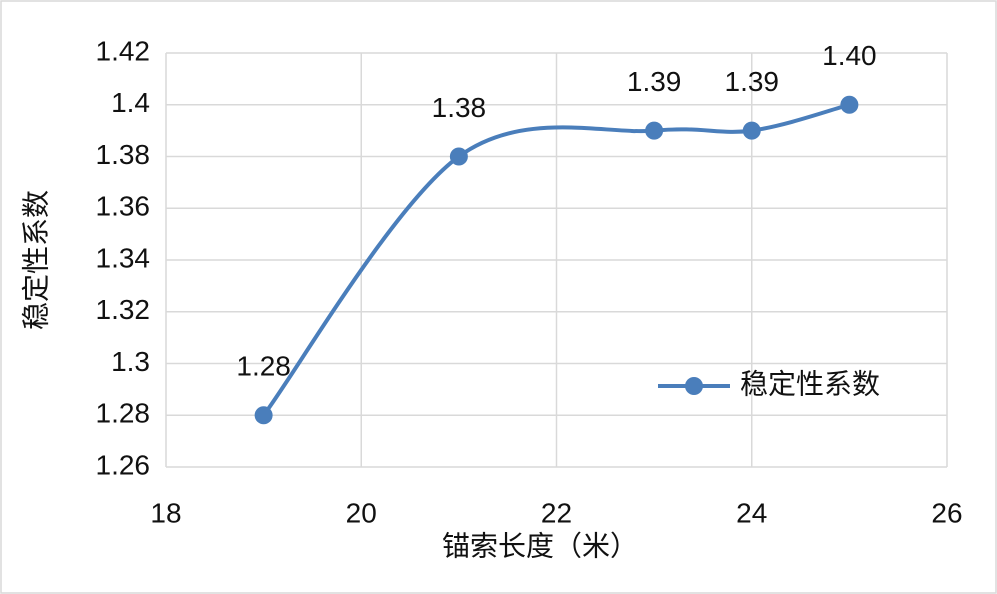 The width and height of the screenshot is (997, 594). Describe the element at coordinates (165, 512) in the screenshot. I see `x-tick-label: 18` at that location.